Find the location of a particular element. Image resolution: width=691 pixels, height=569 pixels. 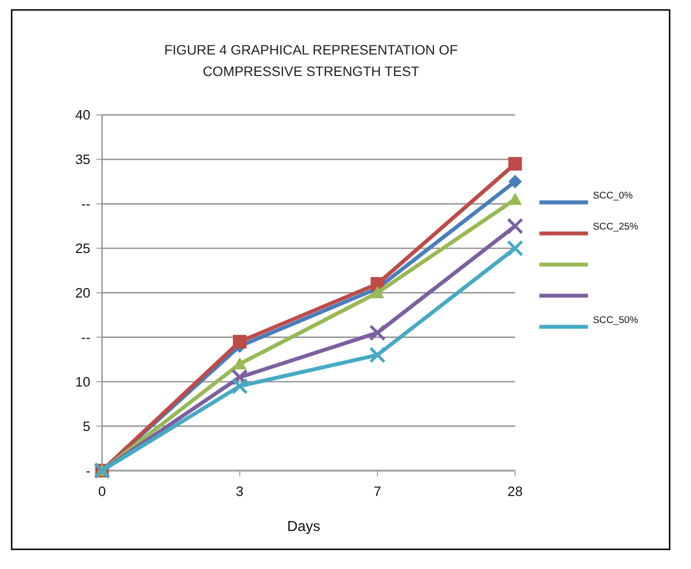

legend-label: SCC_25% is located at coordinates (615, 227).